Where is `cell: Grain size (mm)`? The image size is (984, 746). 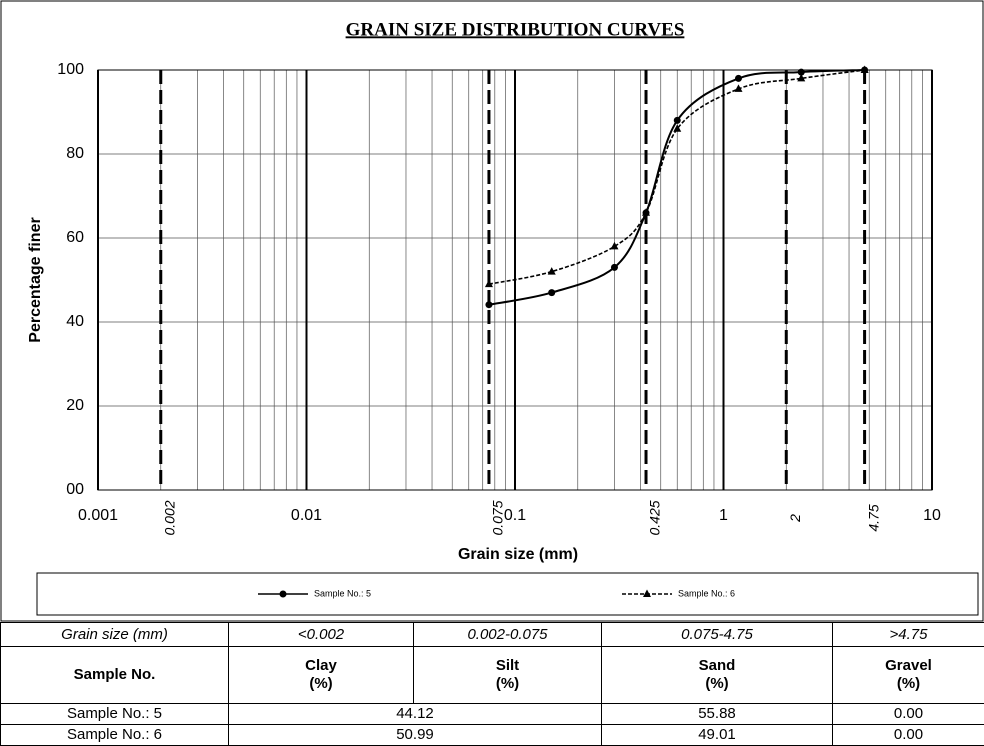 cell: Grain size (mm) is located at coordinates (115, 635).